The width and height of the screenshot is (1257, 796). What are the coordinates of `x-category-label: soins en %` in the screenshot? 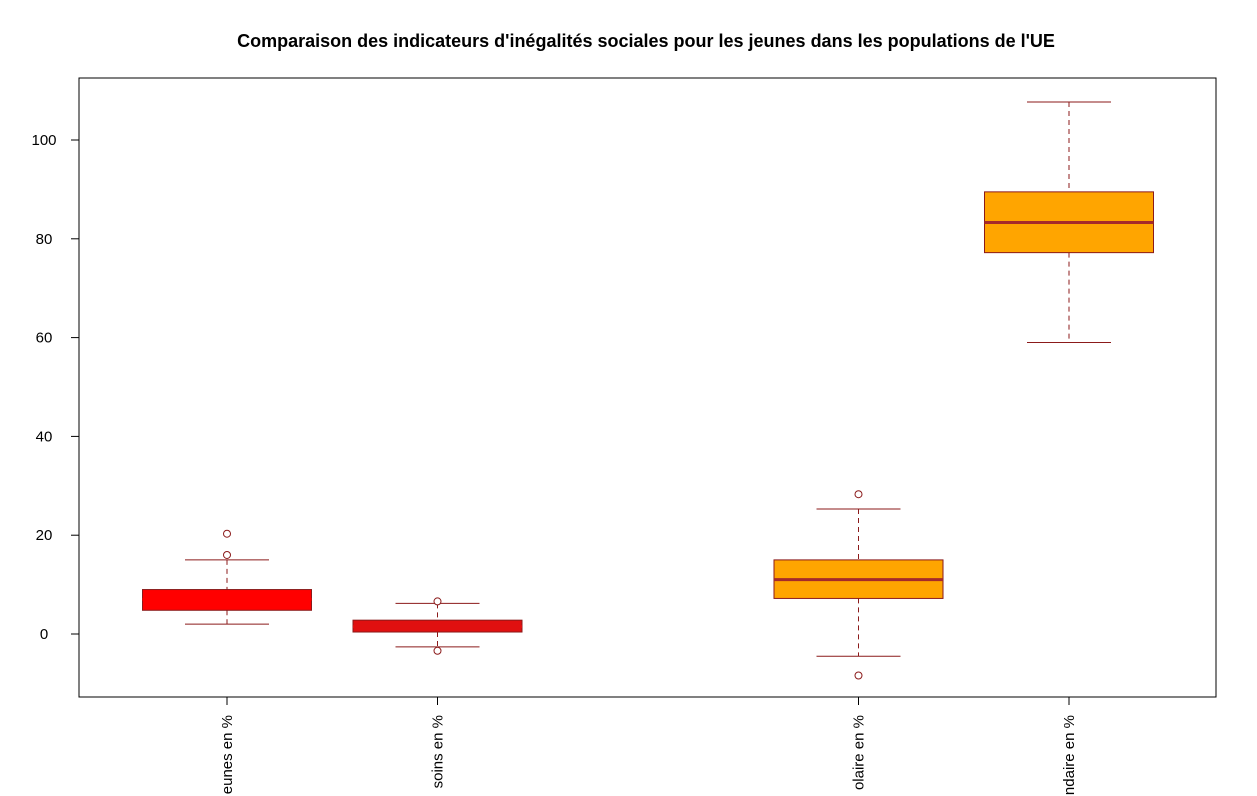 It's located at (438, 751).